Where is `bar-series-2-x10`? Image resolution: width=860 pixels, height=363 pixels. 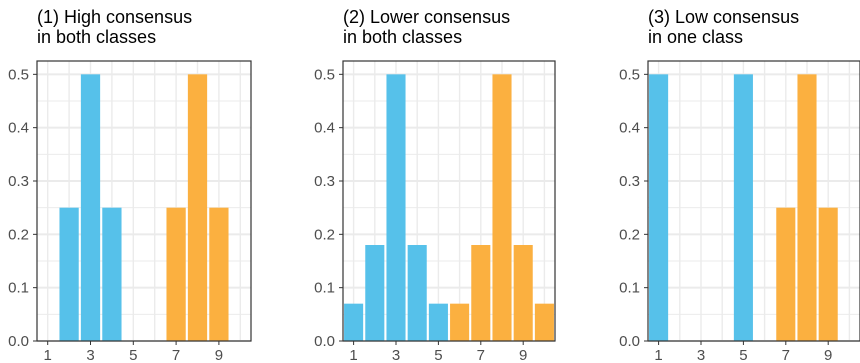
bar-series-2-x10 is located at coordinates (544, 322).